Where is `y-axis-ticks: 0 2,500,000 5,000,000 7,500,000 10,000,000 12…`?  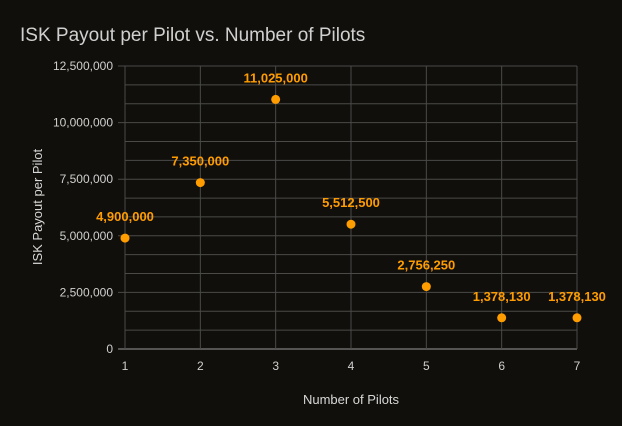
y-axis-ticks: 0 2,500,000 5,000,000 7,500,000 10,000,000 12… is located at coordinates (83, 207).